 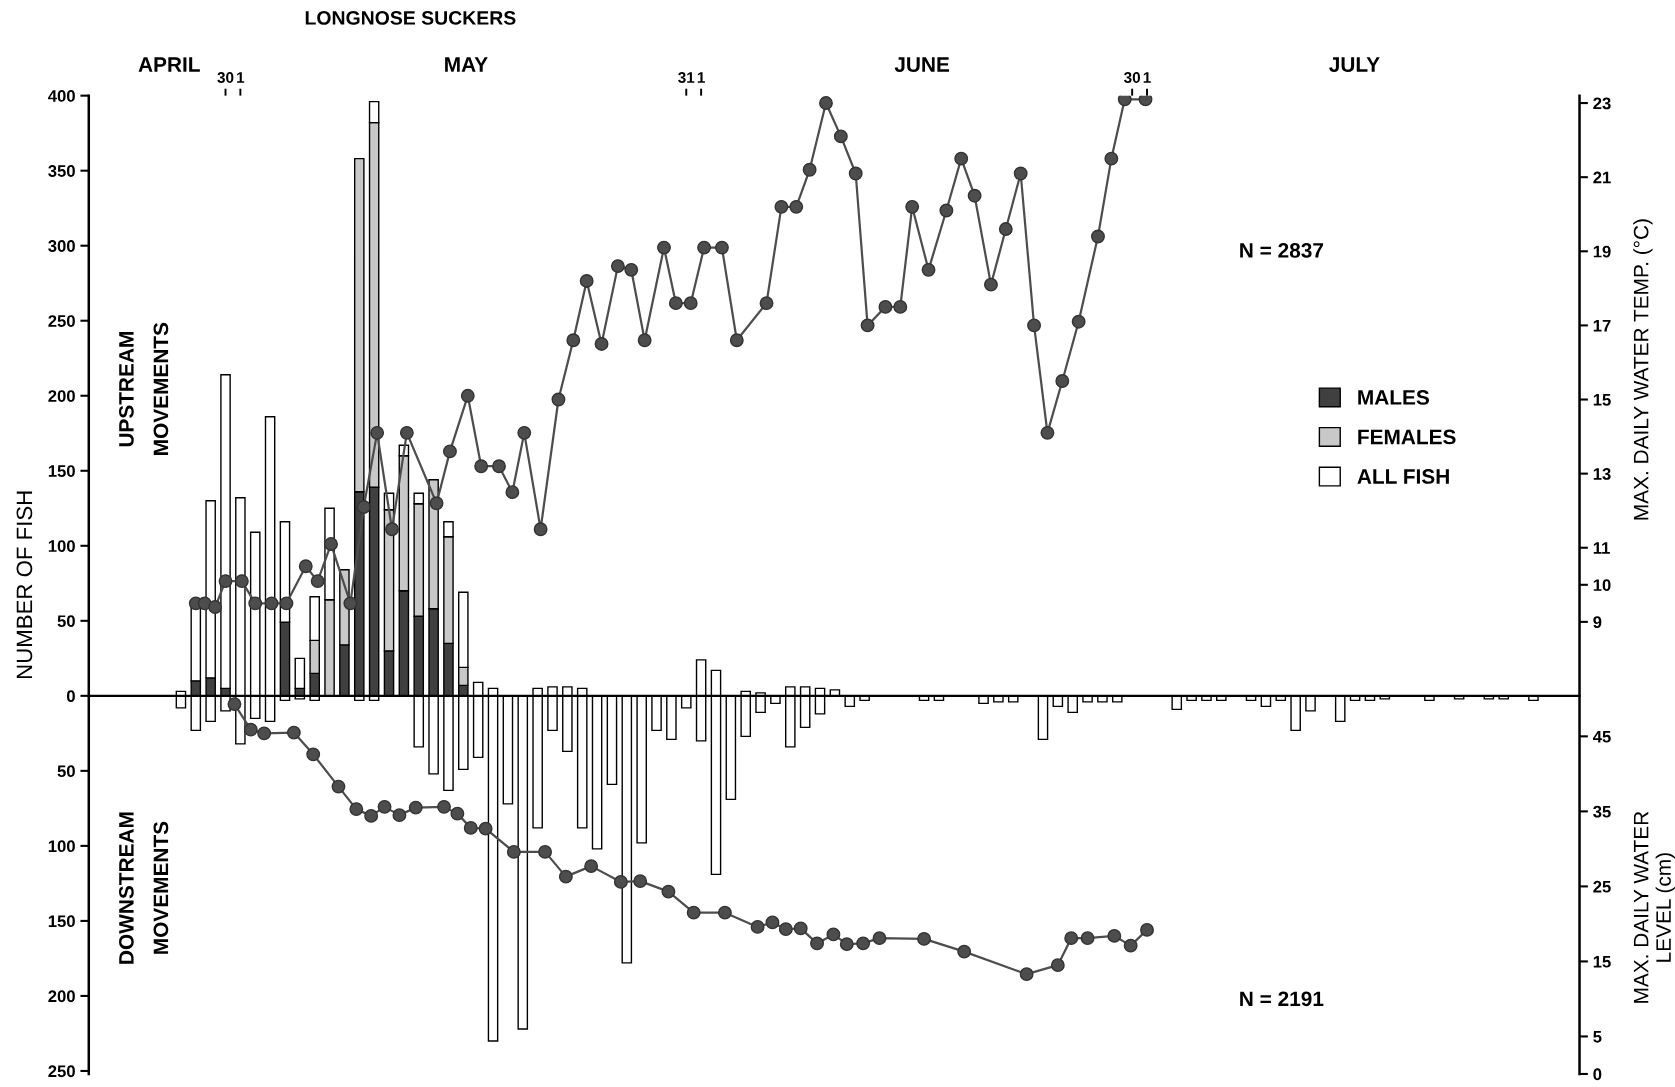 I want to click on y3-tick-label: 35, so click(x=1602, y=811).